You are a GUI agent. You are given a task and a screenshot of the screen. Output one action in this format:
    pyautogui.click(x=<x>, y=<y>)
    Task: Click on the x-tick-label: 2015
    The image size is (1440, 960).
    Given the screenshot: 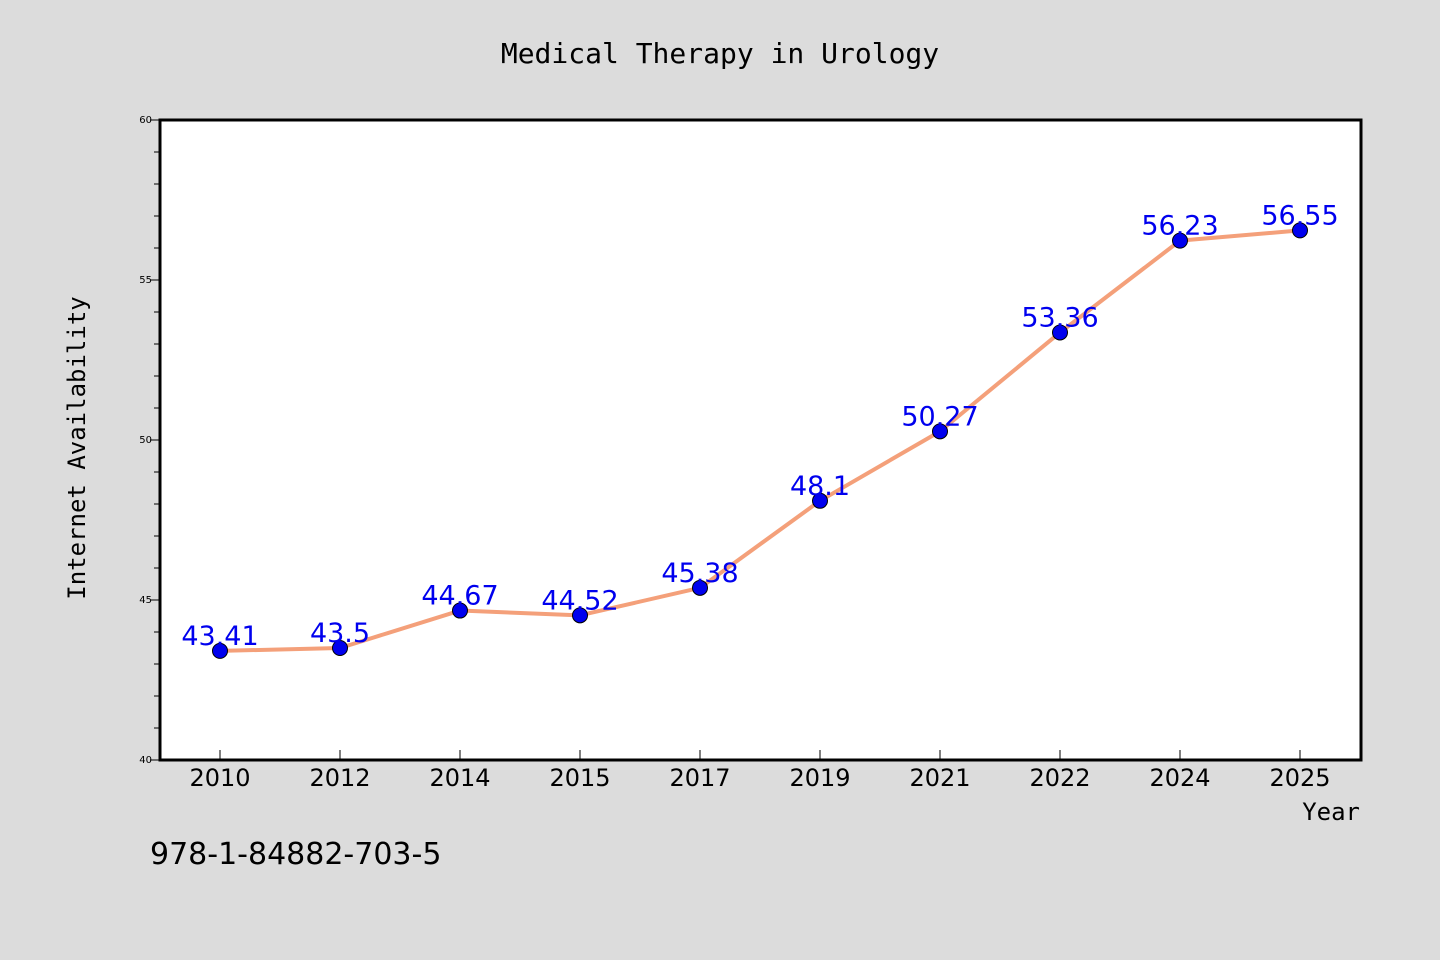 What is the action you would take?
    pyautogui.click(x=579, y=778)
    